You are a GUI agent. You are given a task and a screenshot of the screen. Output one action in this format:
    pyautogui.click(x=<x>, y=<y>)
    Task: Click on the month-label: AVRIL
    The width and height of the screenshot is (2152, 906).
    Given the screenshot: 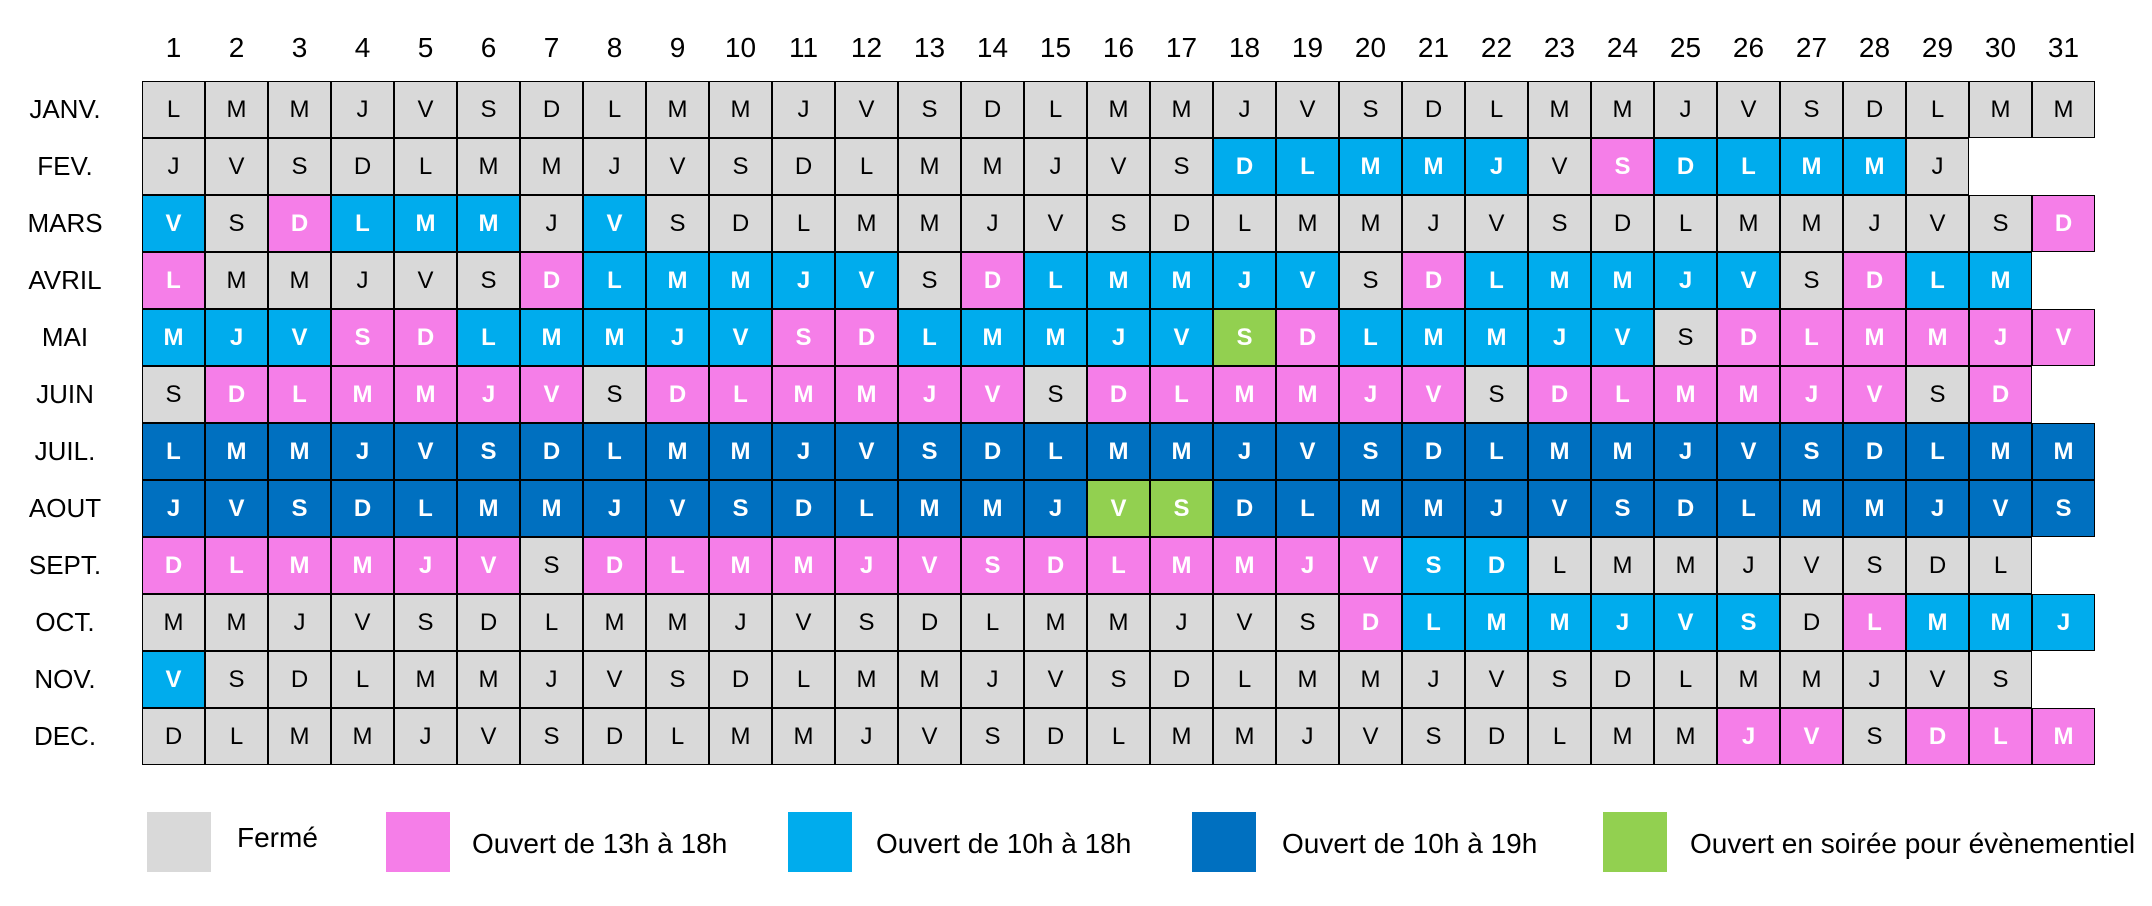 What is the action you would take?
    pyautogui.click(x=65, y=280)
    